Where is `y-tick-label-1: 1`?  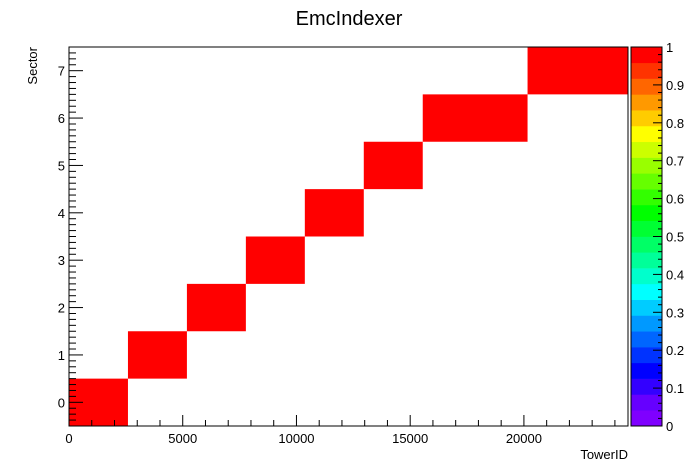
y-tick-label-1: 1 is located at coordinates (61, 355).